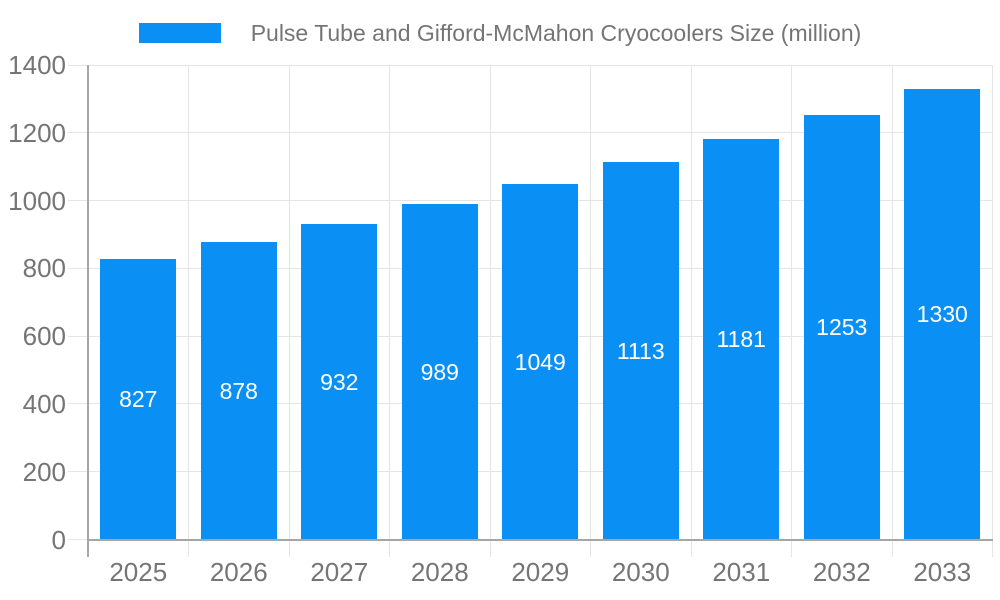  I want to click on bar-value-label: 827, so click(138, 399).